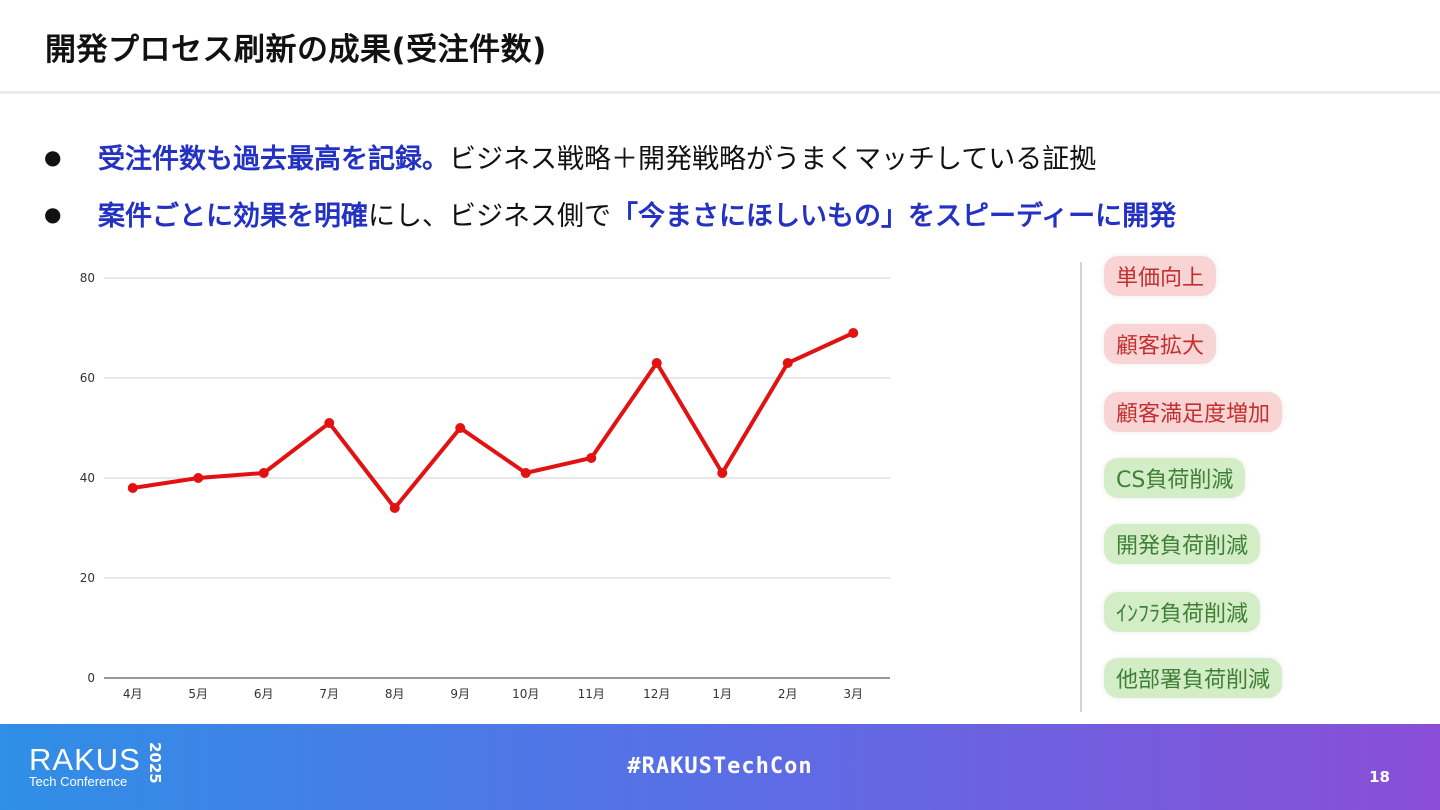  What do you see at coordinates (1175, 478) in the screenshot?
I see `effect-tag: CS負荷削減` at bounding box center [1175, 478].